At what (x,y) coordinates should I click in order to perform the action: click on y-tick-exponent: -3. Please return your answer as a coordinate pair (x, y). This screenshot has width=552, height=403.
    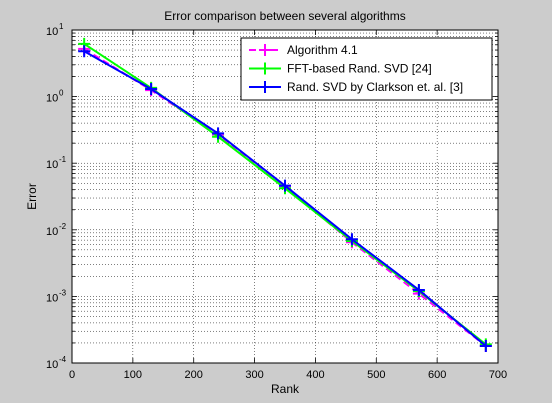
    Looking at the image, I should click on (63, 292).